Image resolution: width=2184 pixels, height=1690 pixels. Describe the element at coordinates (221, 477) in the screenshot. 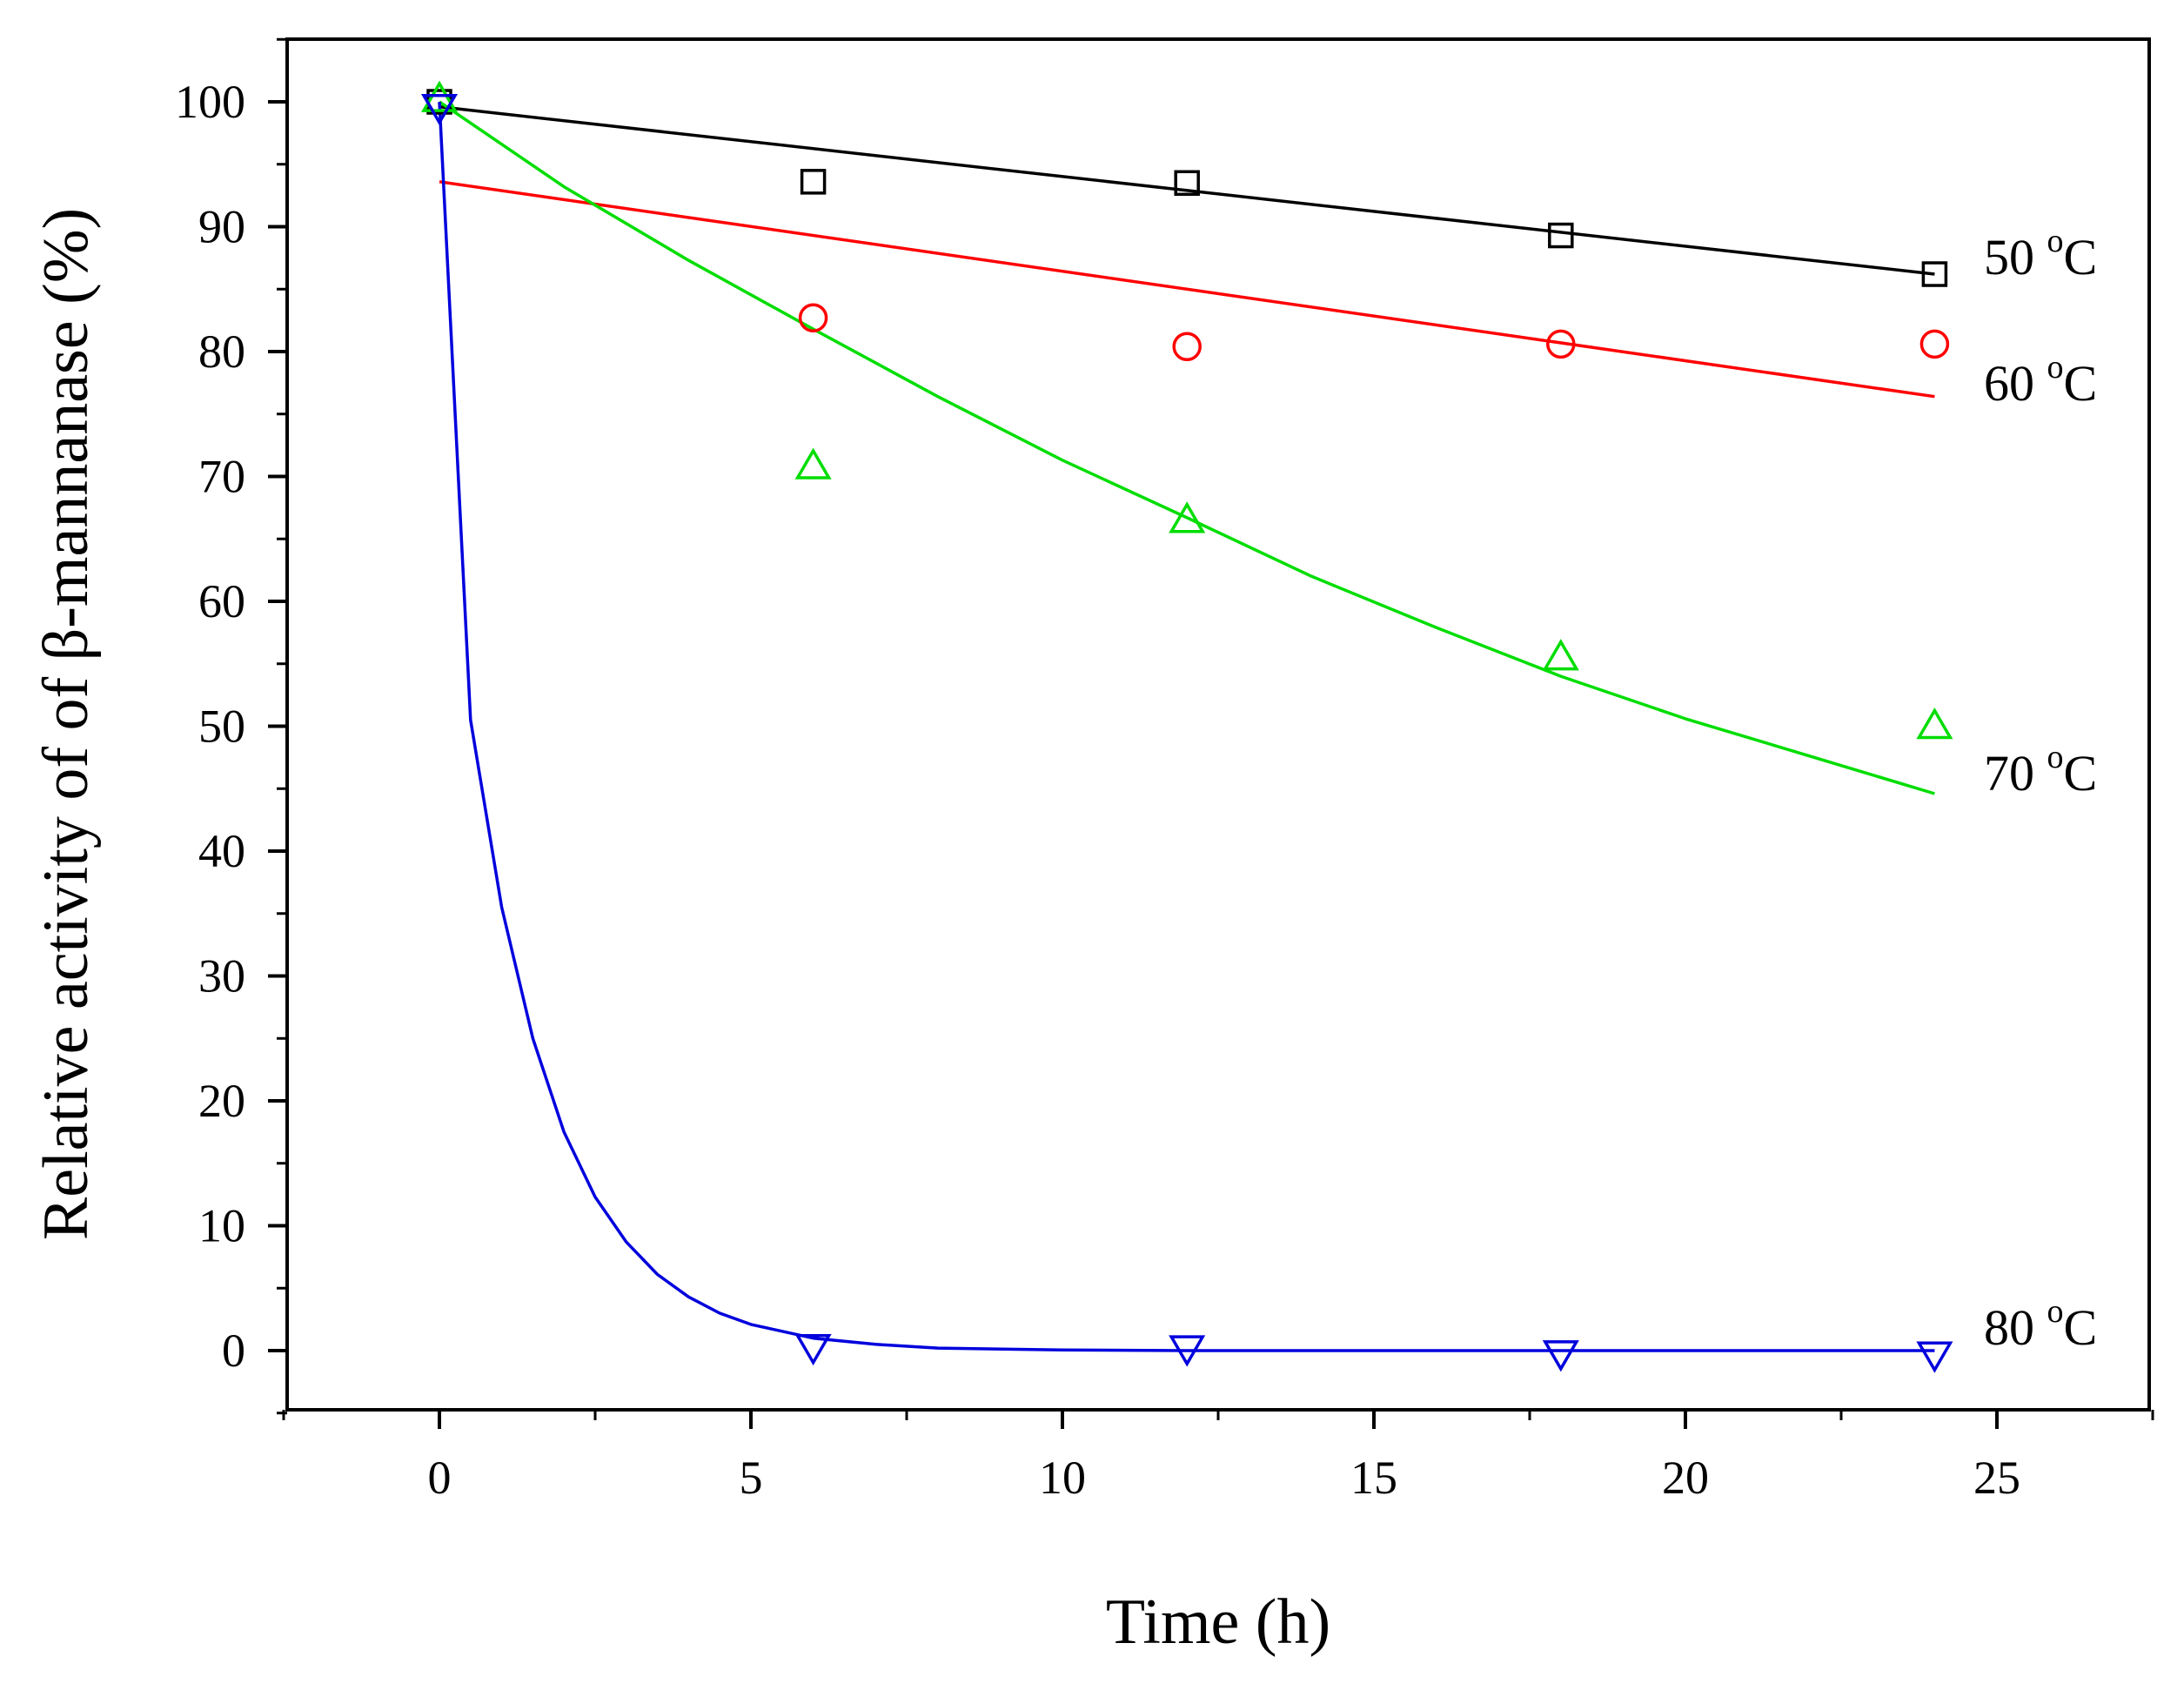

I see `y-tick-label: 70` at that location.